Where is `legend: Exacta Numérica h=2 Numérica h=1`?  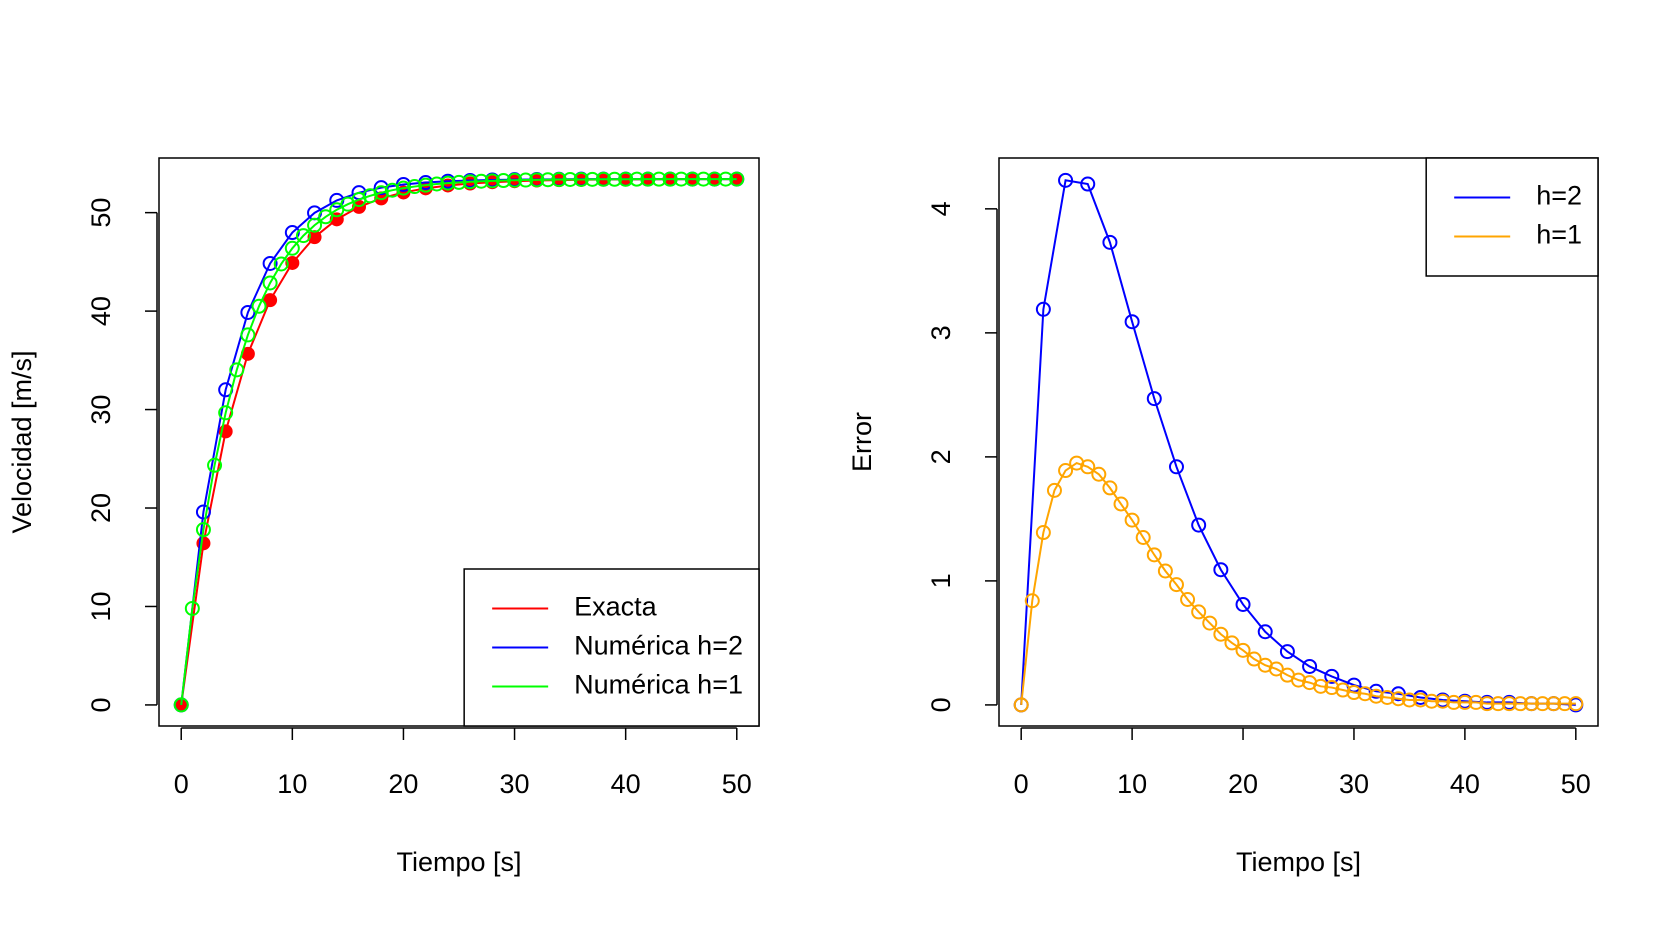 legend: Exacta Numérica h=2 Numérica h=1 is located at coordinates (611, 647).